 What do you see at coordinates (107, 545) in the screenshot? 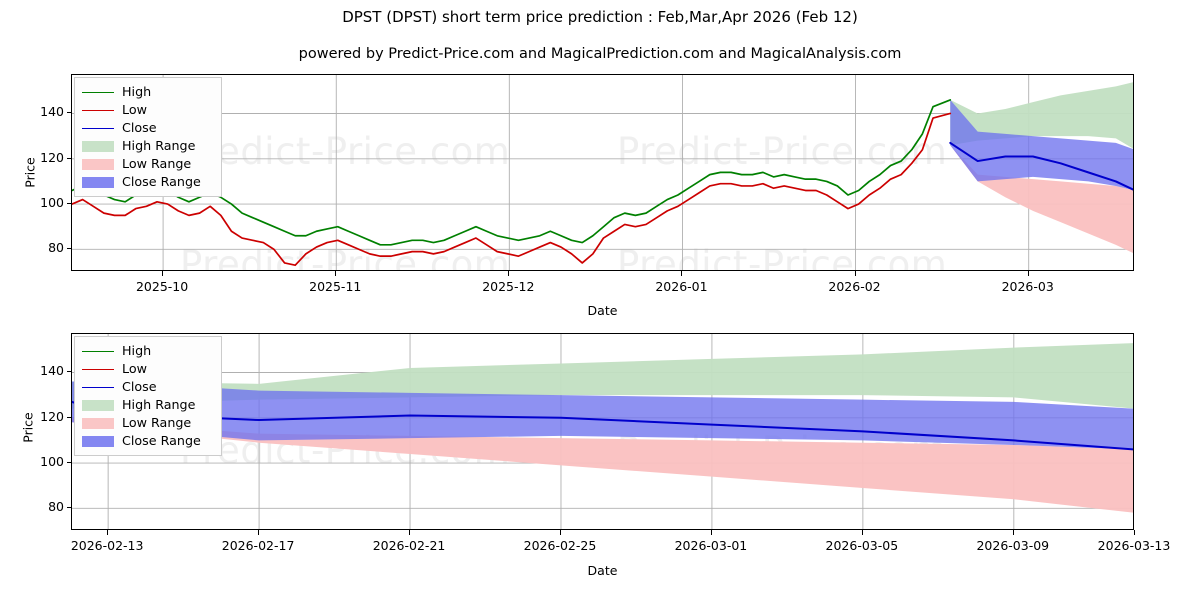
I see `x-tick-label: 2026-02-13` at bounding box center [107, 545].